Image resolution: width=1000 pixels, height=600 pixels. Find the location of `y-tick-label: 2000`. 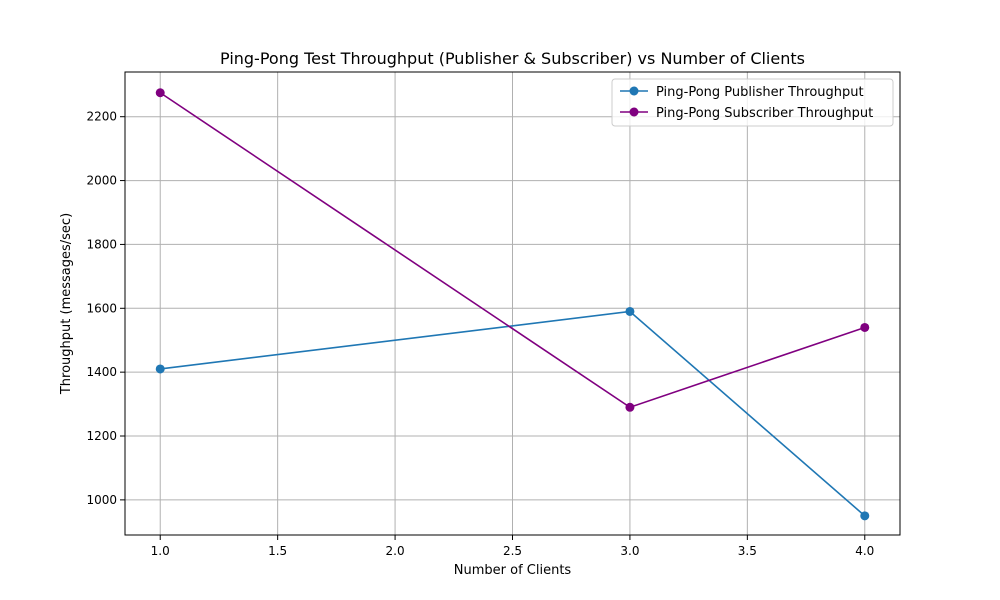

y-tick-label: 2000 is located at coordinates (101, 181).